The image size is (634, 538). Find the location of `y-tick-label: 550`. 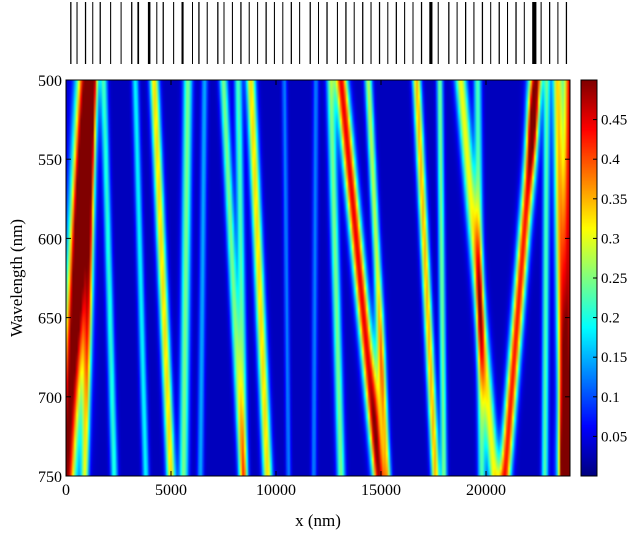

y-tick-label: 550 is located at coordinates (50, 160).